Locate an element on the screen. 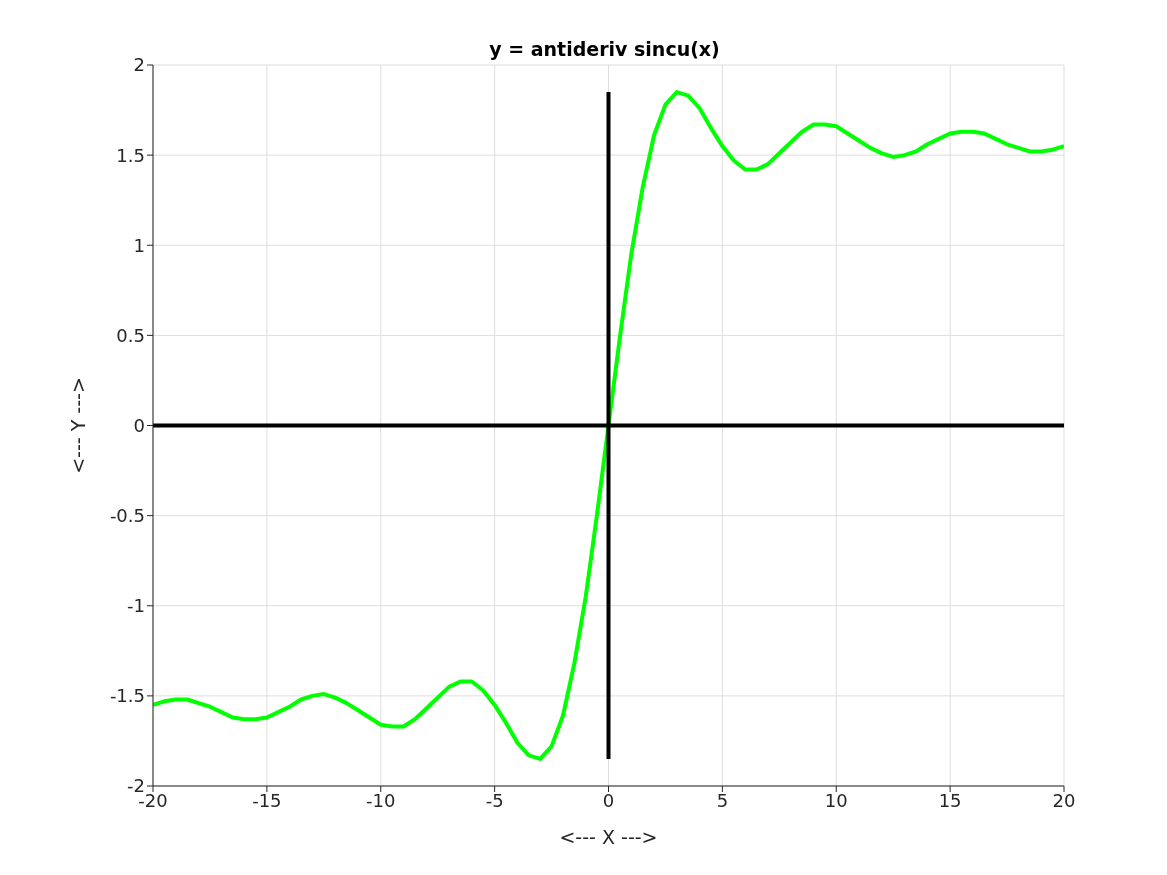 This screenshot has height=875, width=1167. x-tick-label: -15 is located at coordinates (267, 800).